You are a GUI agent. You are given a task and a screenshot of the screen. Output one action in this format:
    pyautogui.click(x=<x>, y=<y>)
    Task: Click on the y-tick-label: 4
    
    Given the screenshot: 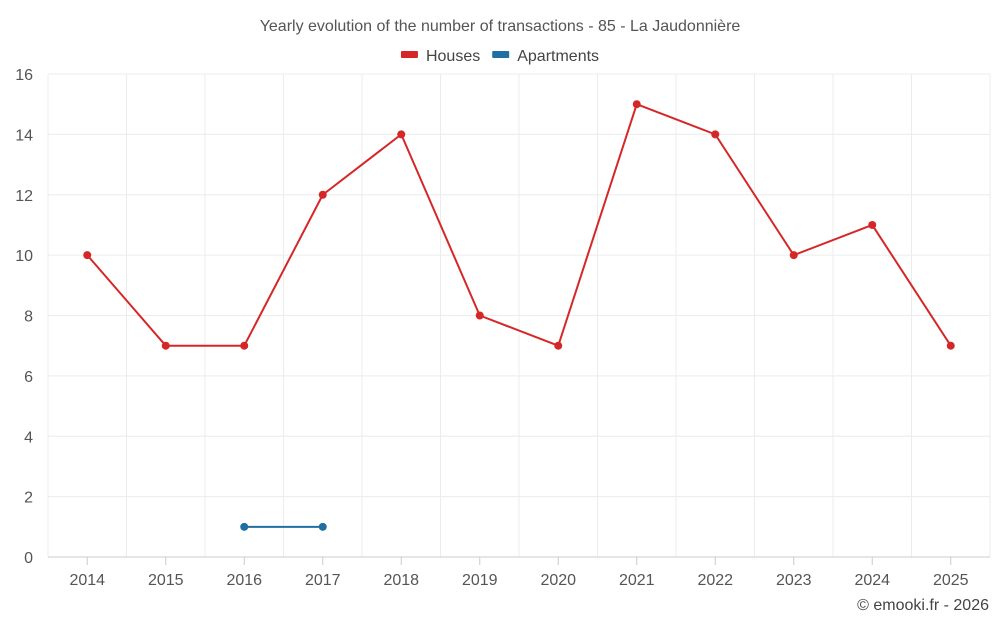 What is the action you would take?
    pyautogui.click(x=28, y=437)
    